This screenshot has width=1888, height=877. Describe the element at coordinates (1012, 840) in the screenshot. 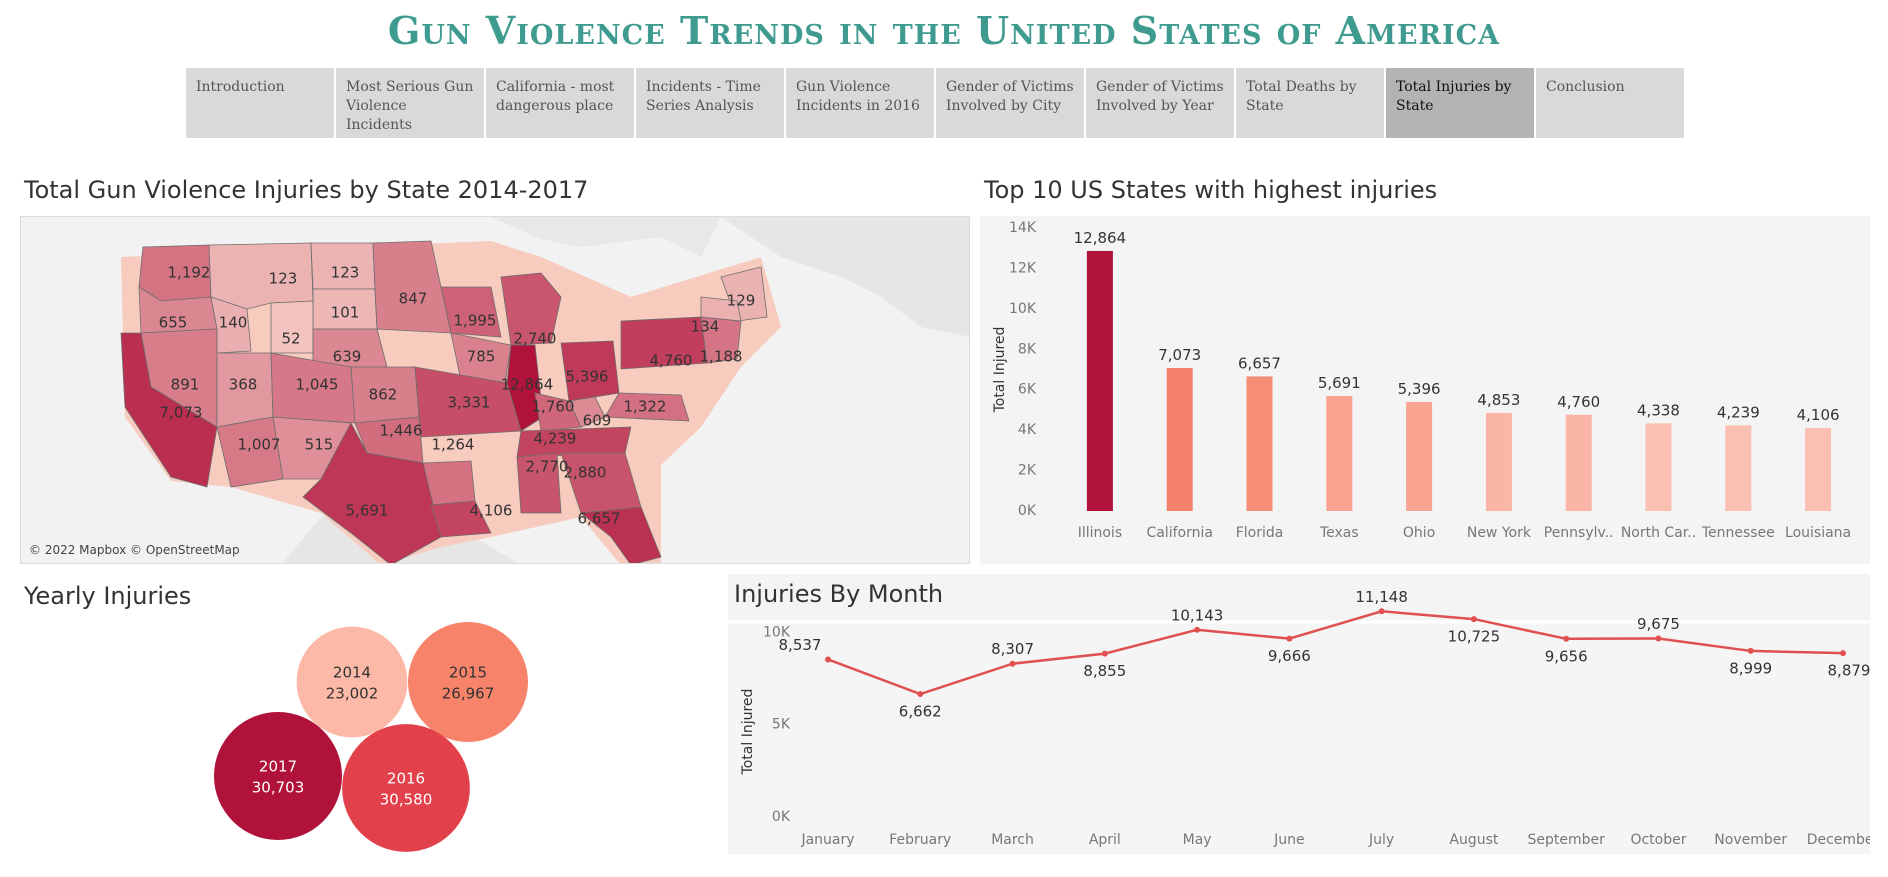

I see `line-x-tick-label: March` at that location.